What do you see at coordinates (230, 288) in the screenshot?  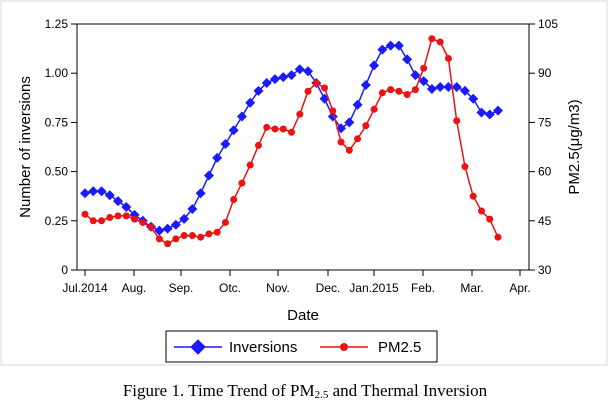 I see `x-tick-label: Otc.` at bounding box center [230, 288].